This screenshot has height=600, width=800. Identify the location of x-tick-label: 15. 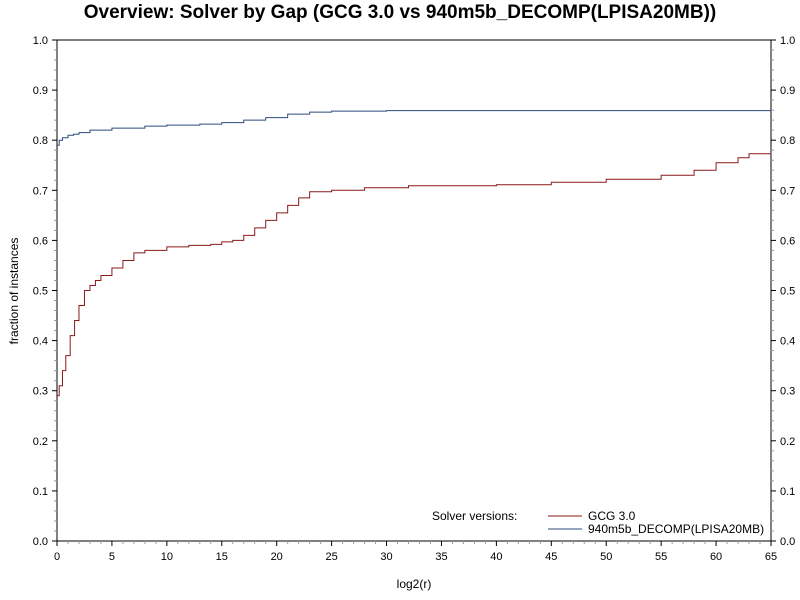
(222, 557).